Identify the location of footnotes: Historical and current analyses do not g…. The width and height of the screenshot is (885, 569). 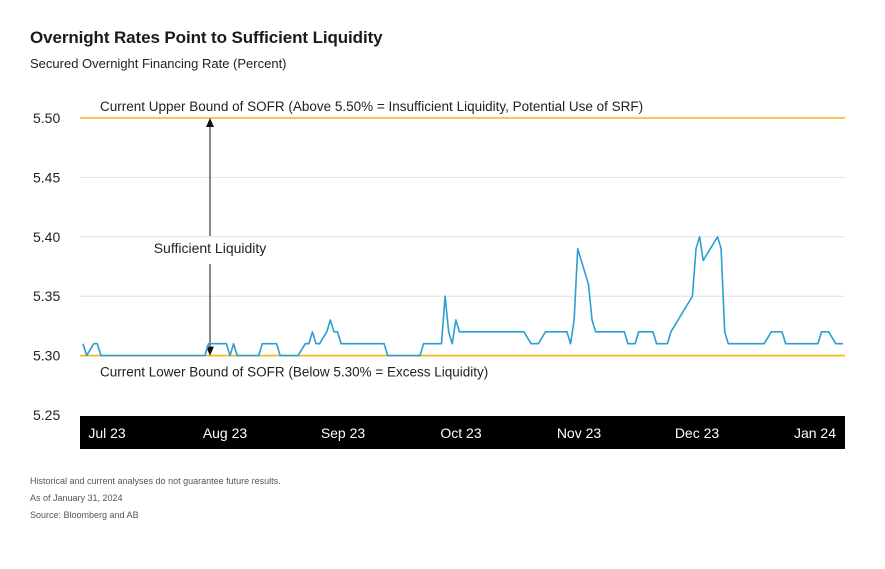
(155, 498).